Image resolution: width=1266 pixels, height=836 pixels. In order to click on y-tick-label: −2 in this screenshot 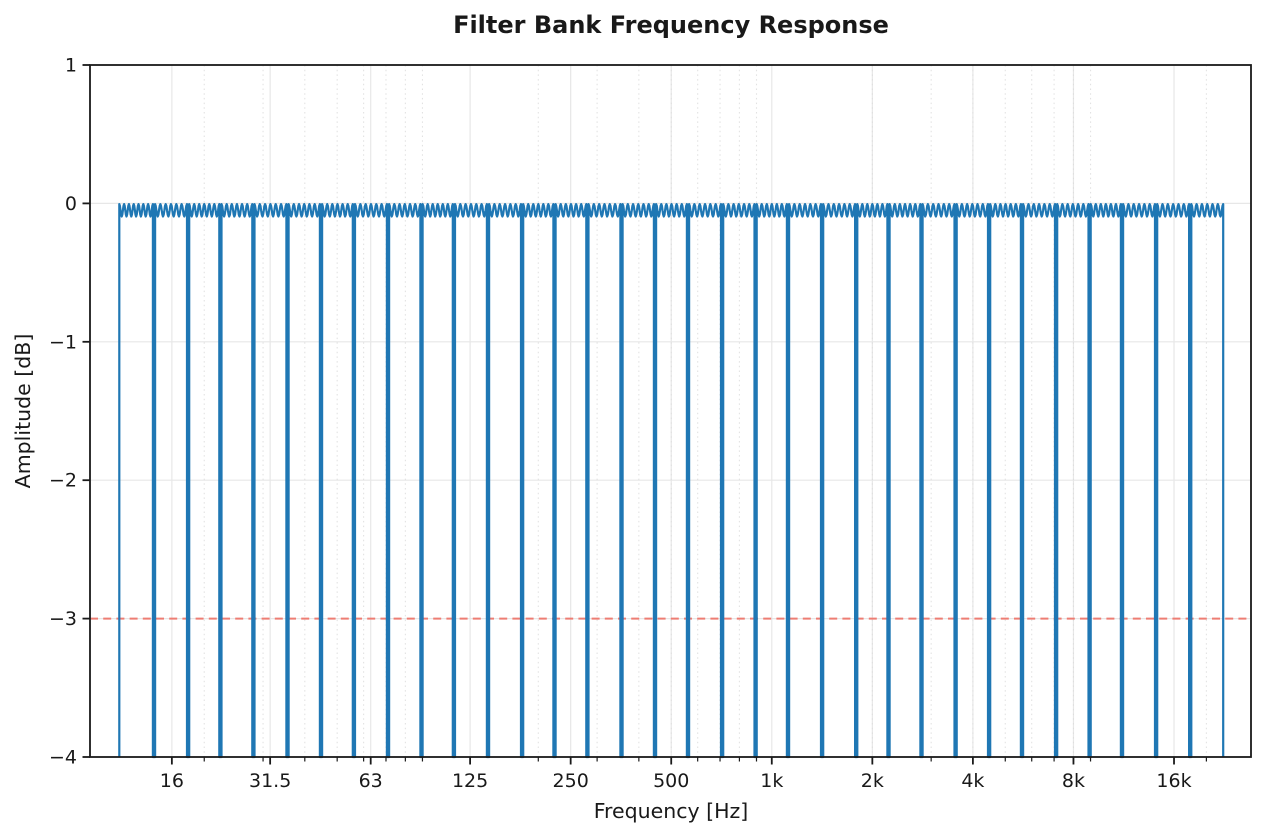, I will do `click(63, 481)`.